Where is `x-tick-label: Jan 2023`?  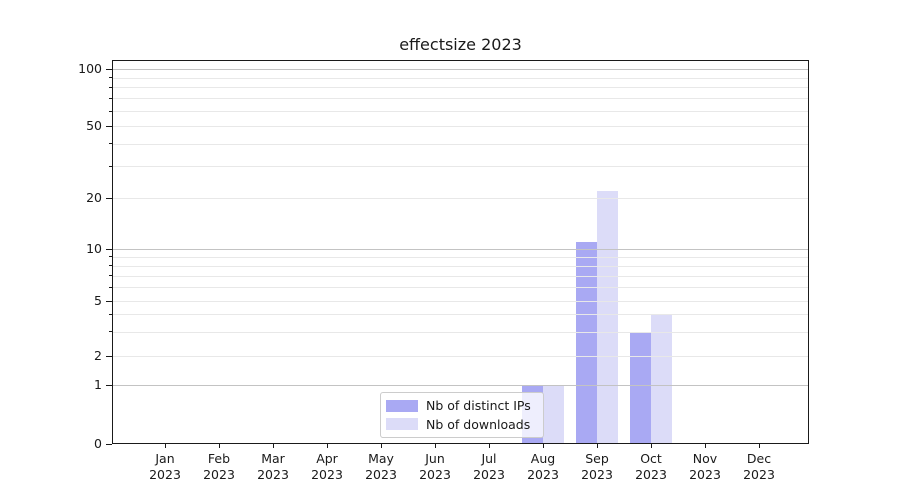
x-tick-label: Jan 2023 is located at coordinates (165, 466).